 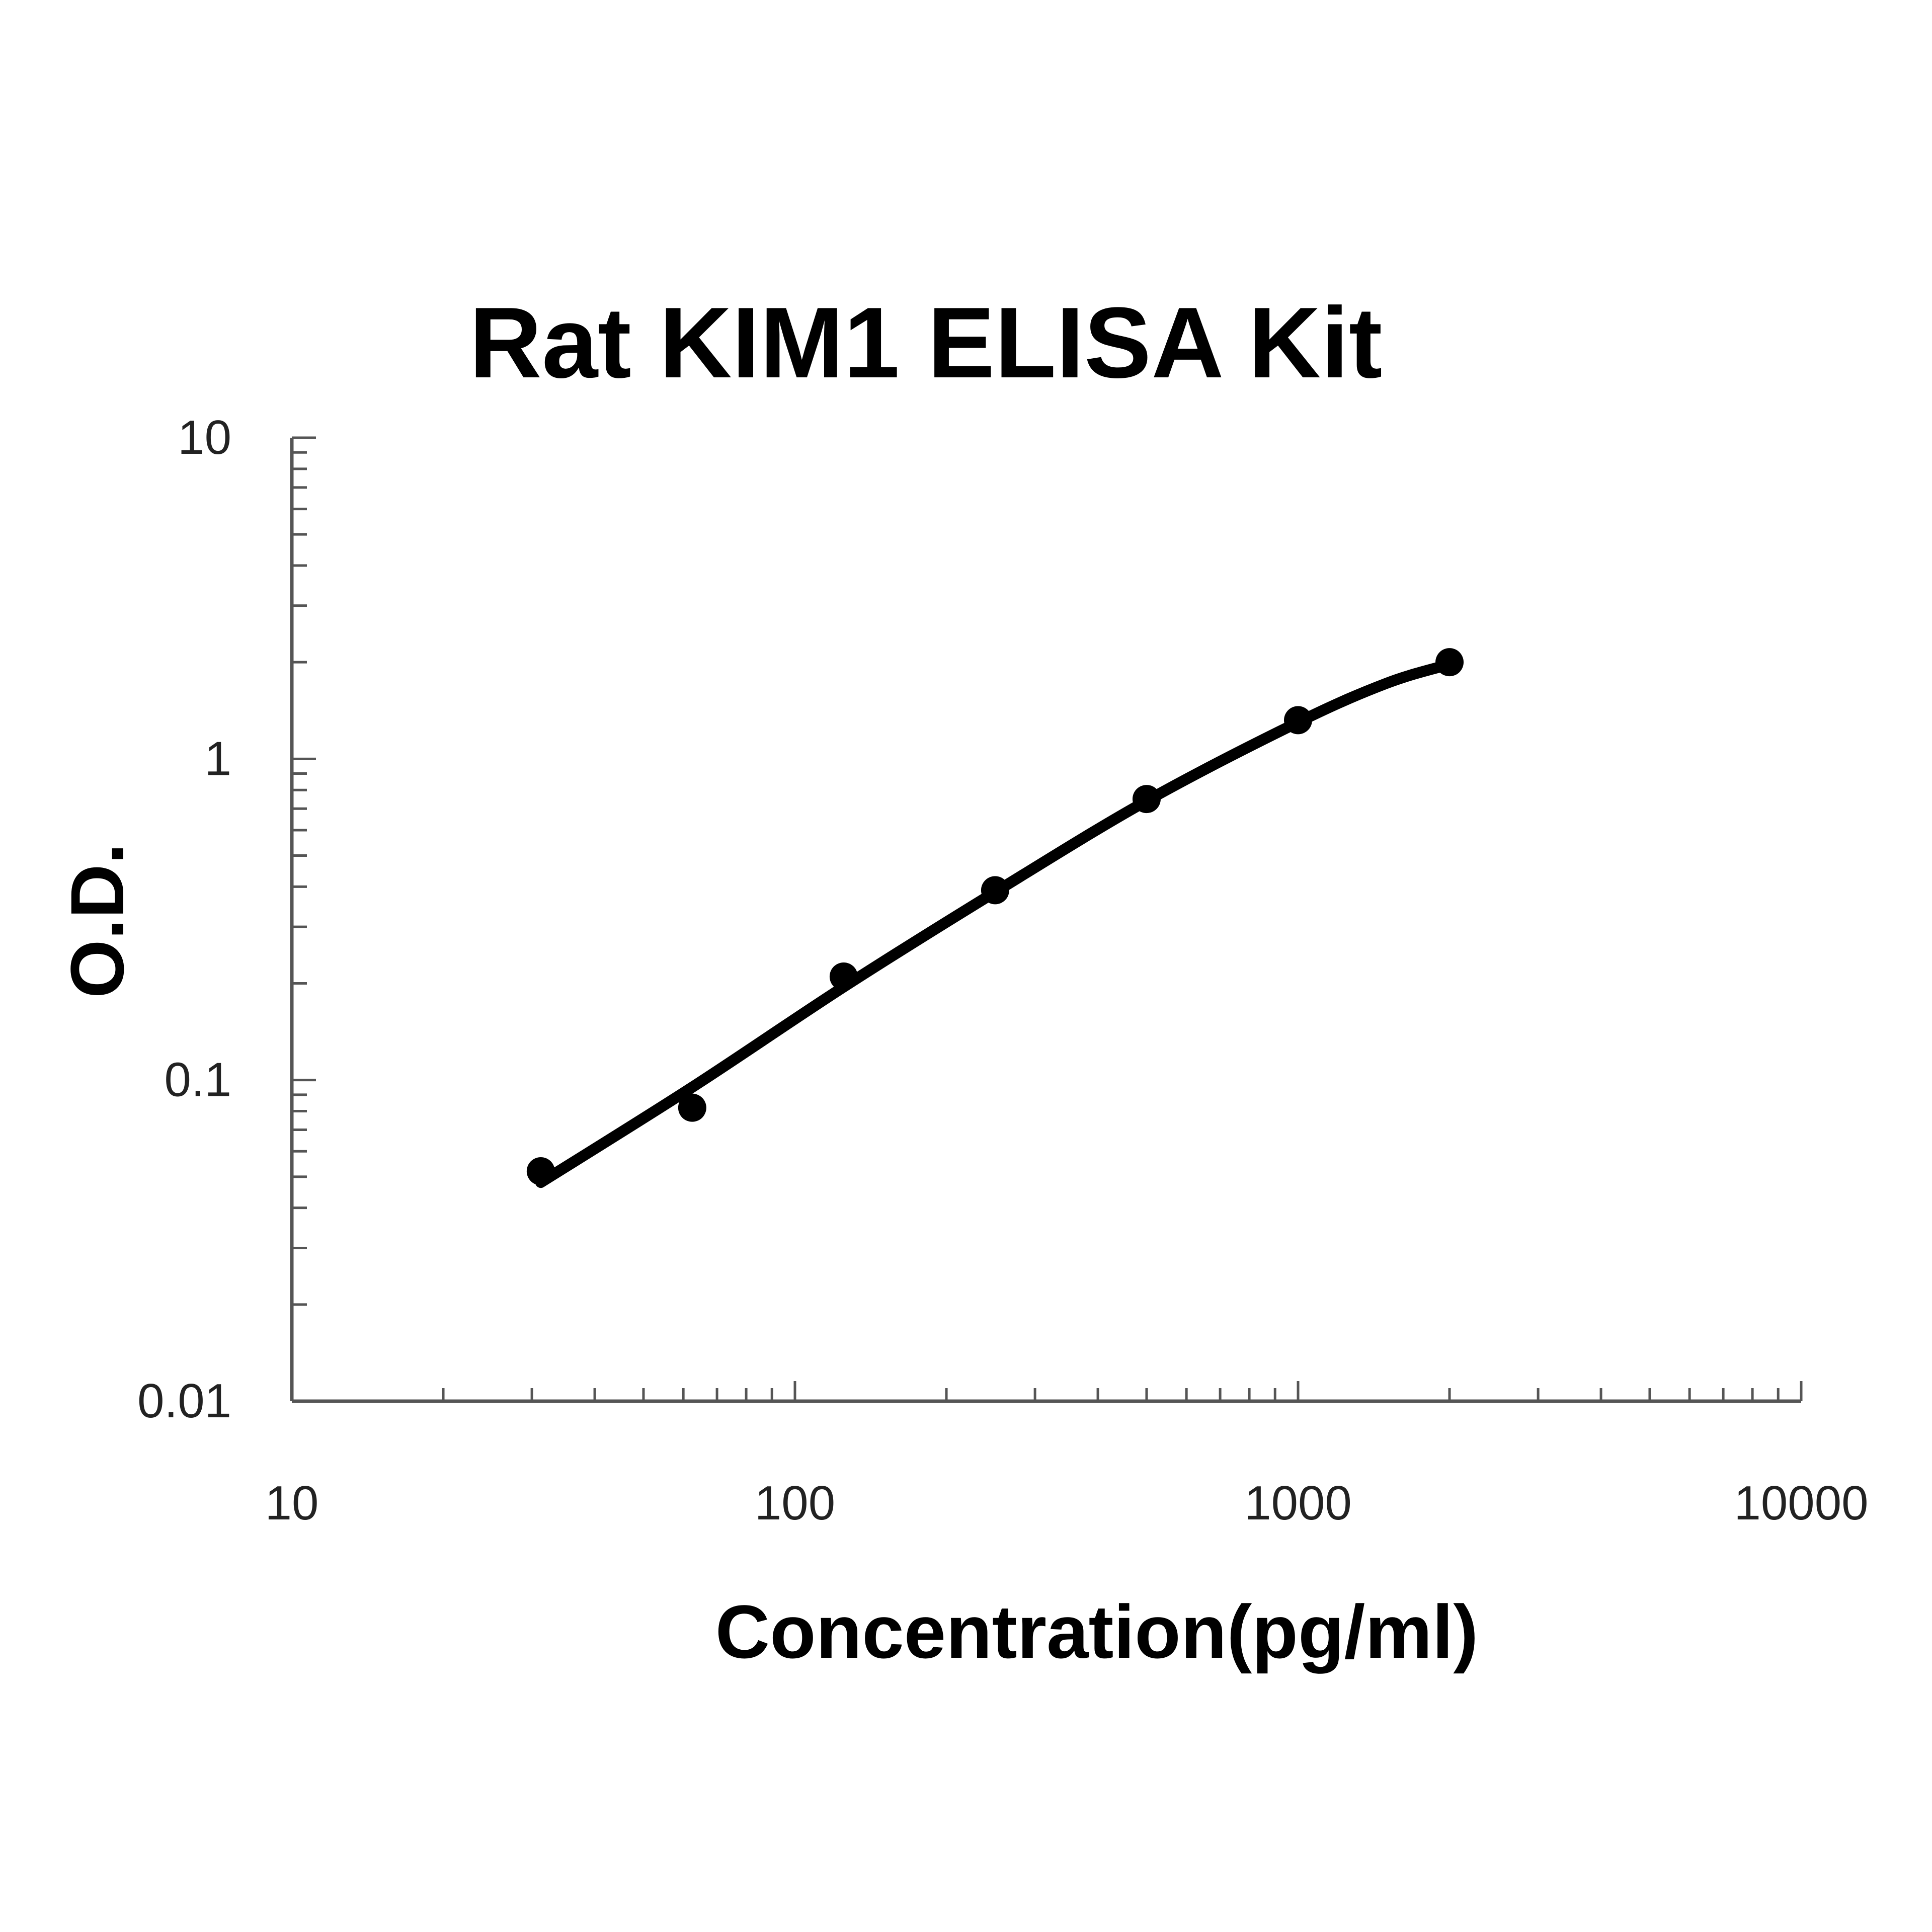 I want to click on x-axis-label: Concentration(pg/ml), so click(x=1097, y=1632).